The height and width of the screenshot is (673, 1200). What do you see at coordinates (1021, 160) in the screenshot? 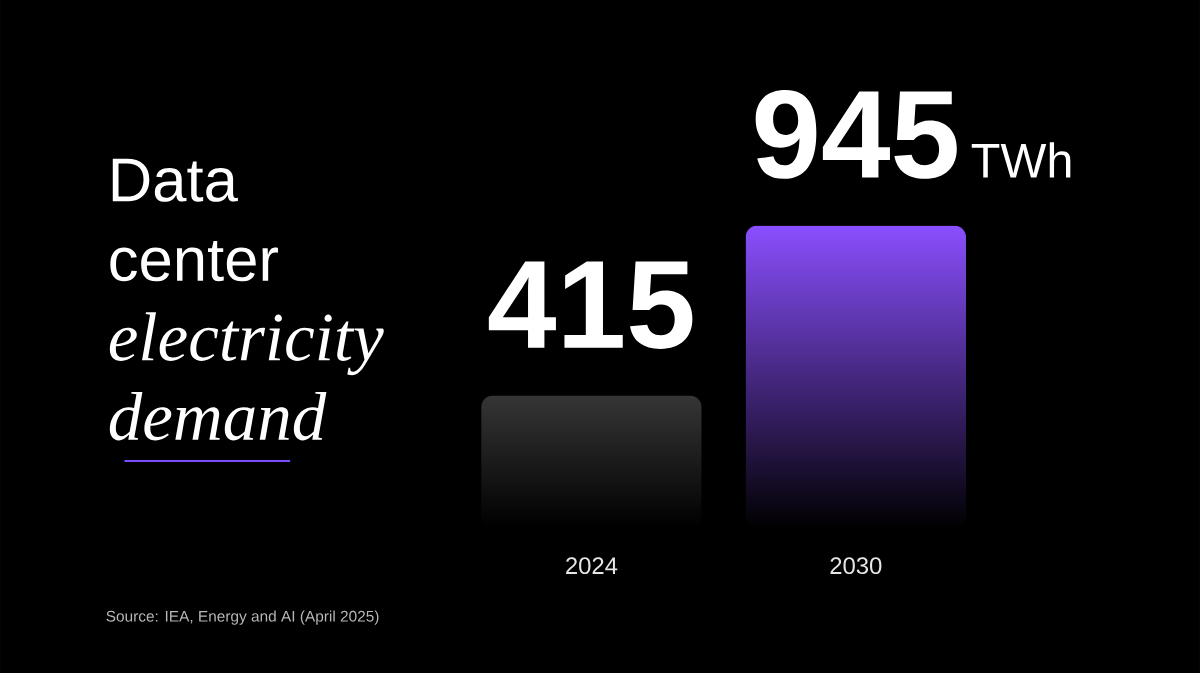
I see `y-axis-title: TWh` at bounding box center [1021, 160].